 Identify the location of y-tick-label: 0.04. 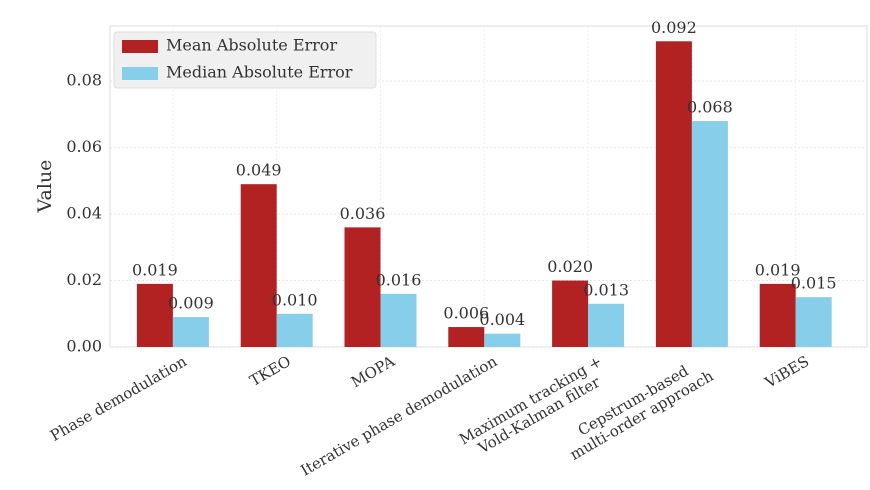
(84, 213).